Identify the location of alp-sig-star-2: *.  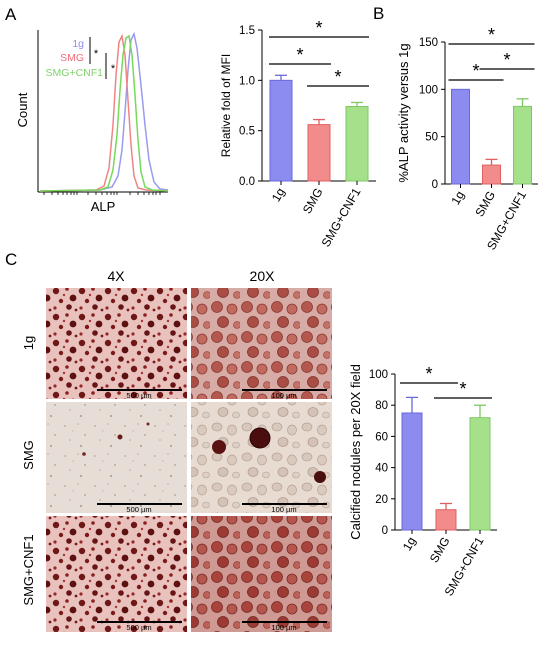
(491, 35).